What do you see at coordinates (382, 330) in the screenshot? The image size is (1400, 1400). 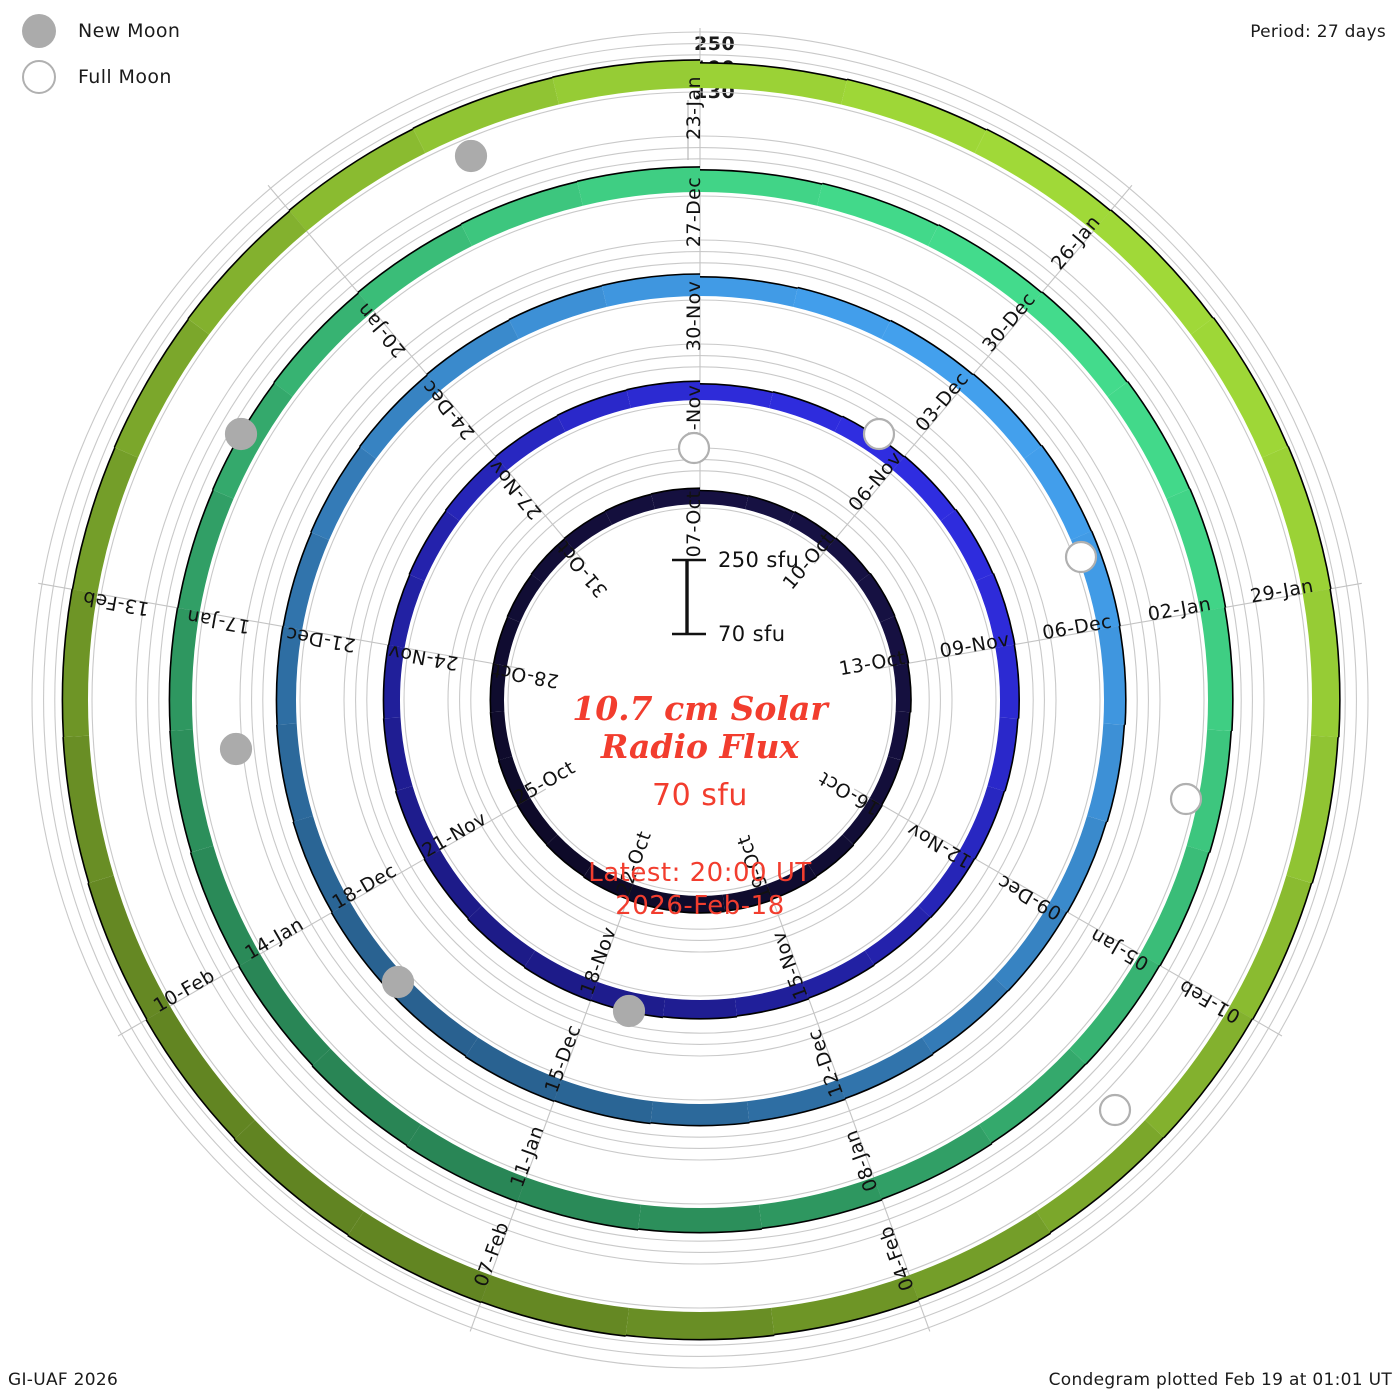 I see `spoke-date-label: 20-Jan` at bounding box center [382, 330].